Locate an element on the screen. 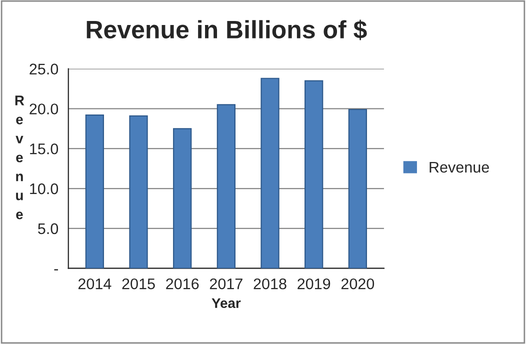  x-axis-title: Year is located at coordinates (226, 303).